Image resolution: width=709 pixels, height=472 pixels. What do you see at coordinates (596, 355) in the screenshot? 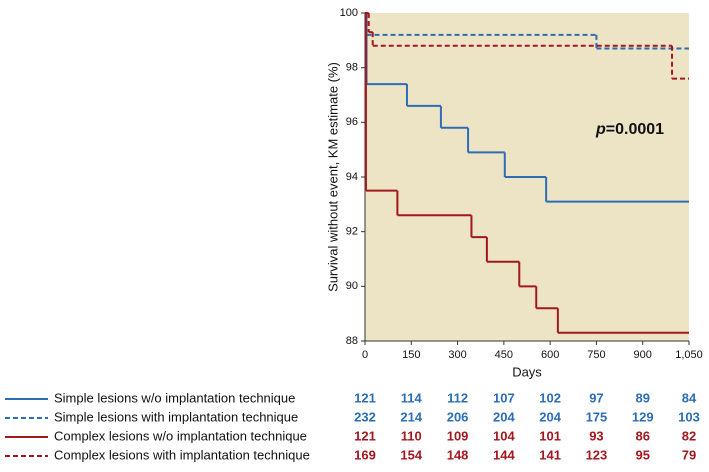
I see `x-tick-label: 750` at bounding box center [596, 355].